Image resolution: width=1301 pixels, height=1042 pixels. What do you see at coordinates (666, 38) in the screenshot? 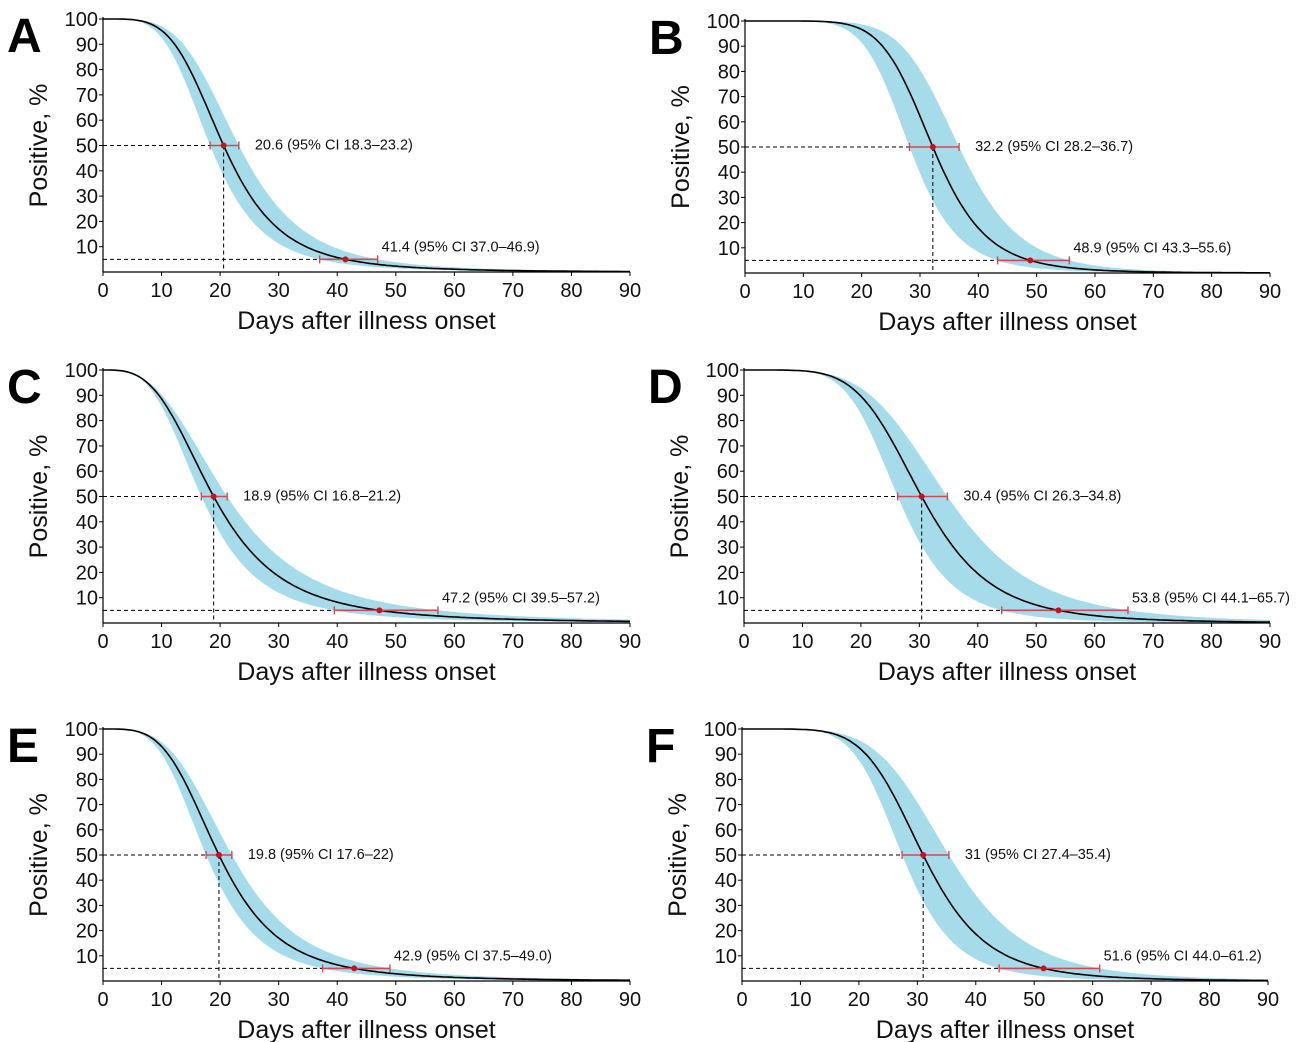
I see `panel-letter: B` at bounding box center [666, 38].